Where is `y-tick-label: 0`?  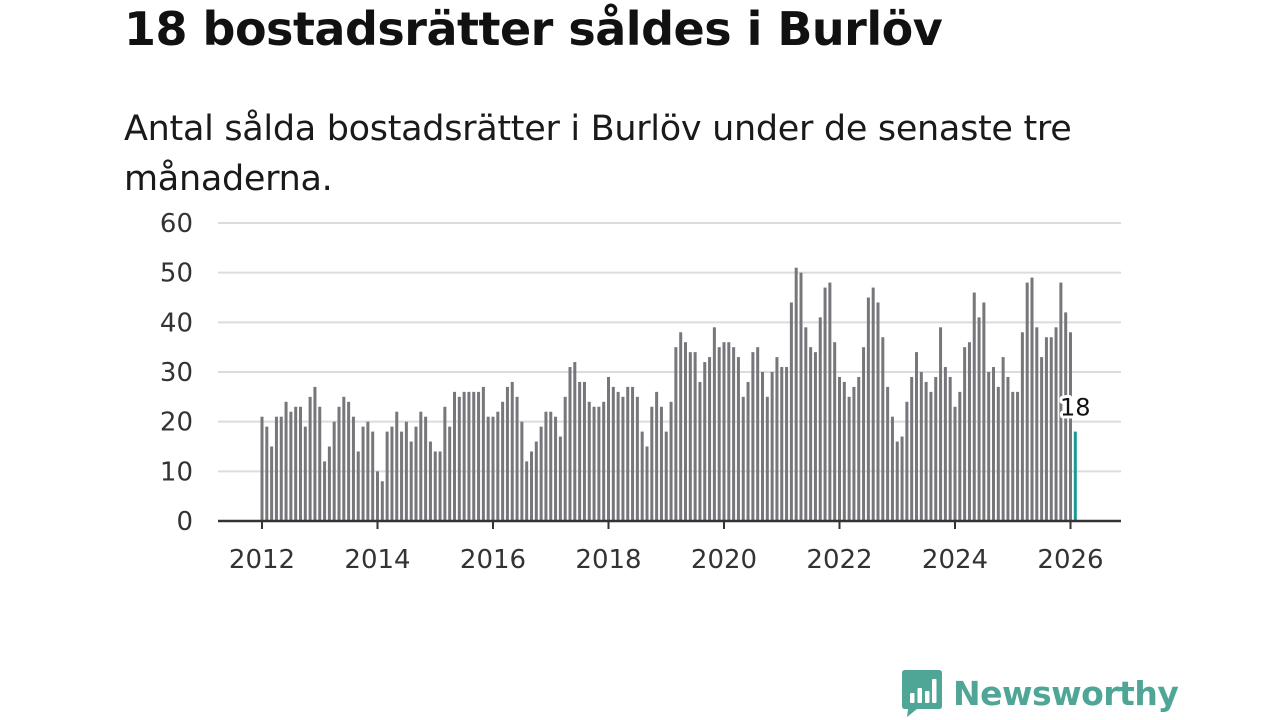 y-tick-label: 0 is located at coordinates (184, 522).